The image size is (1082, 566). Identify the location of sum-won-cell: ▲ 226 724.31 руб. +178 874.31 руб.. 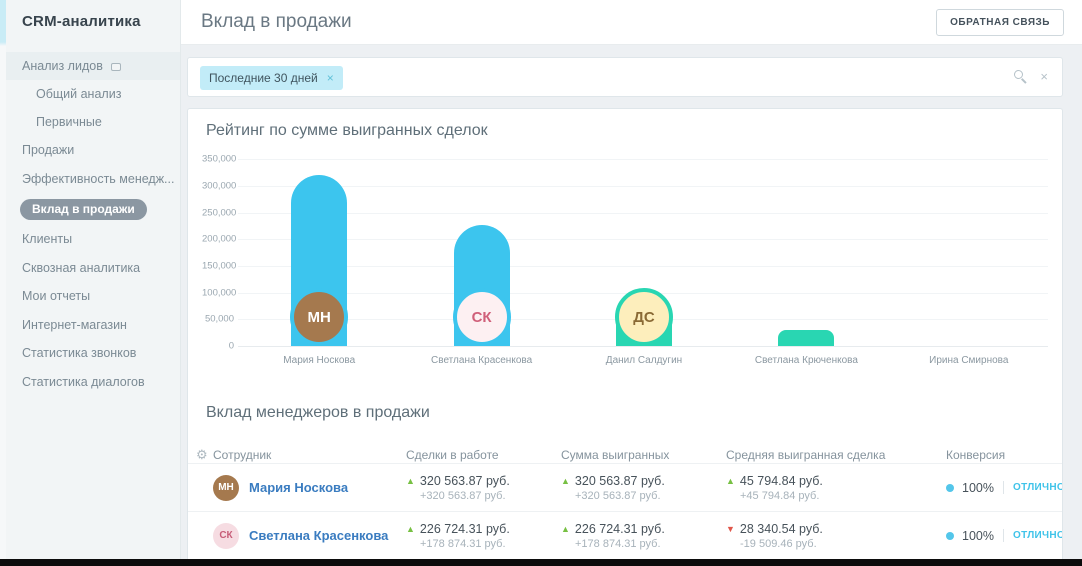
(643, 536).